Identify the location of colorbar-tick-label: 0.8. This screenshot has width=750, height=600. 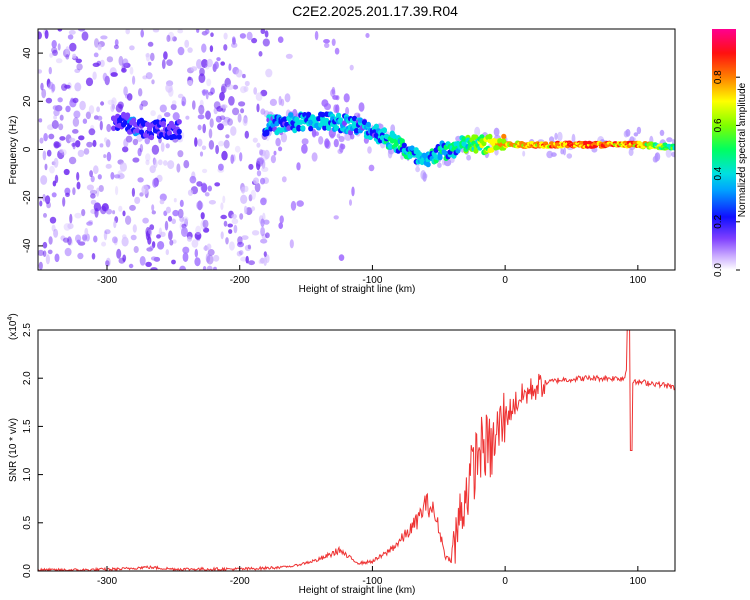
(718, 77).